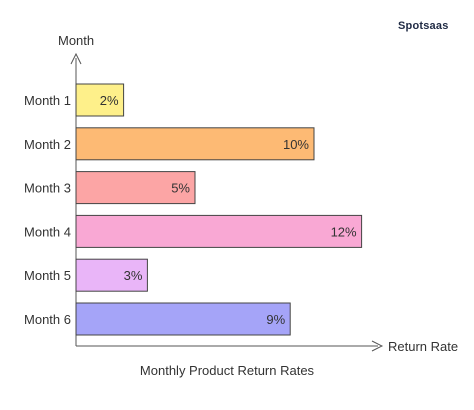 Image resolution: width=474 pixels, height=410 pixels. What do you see at coordinates (227, 370) in the screenshot?
I see `chart-title: Monthly Product Return Rates` at bounding box center [227, 370].